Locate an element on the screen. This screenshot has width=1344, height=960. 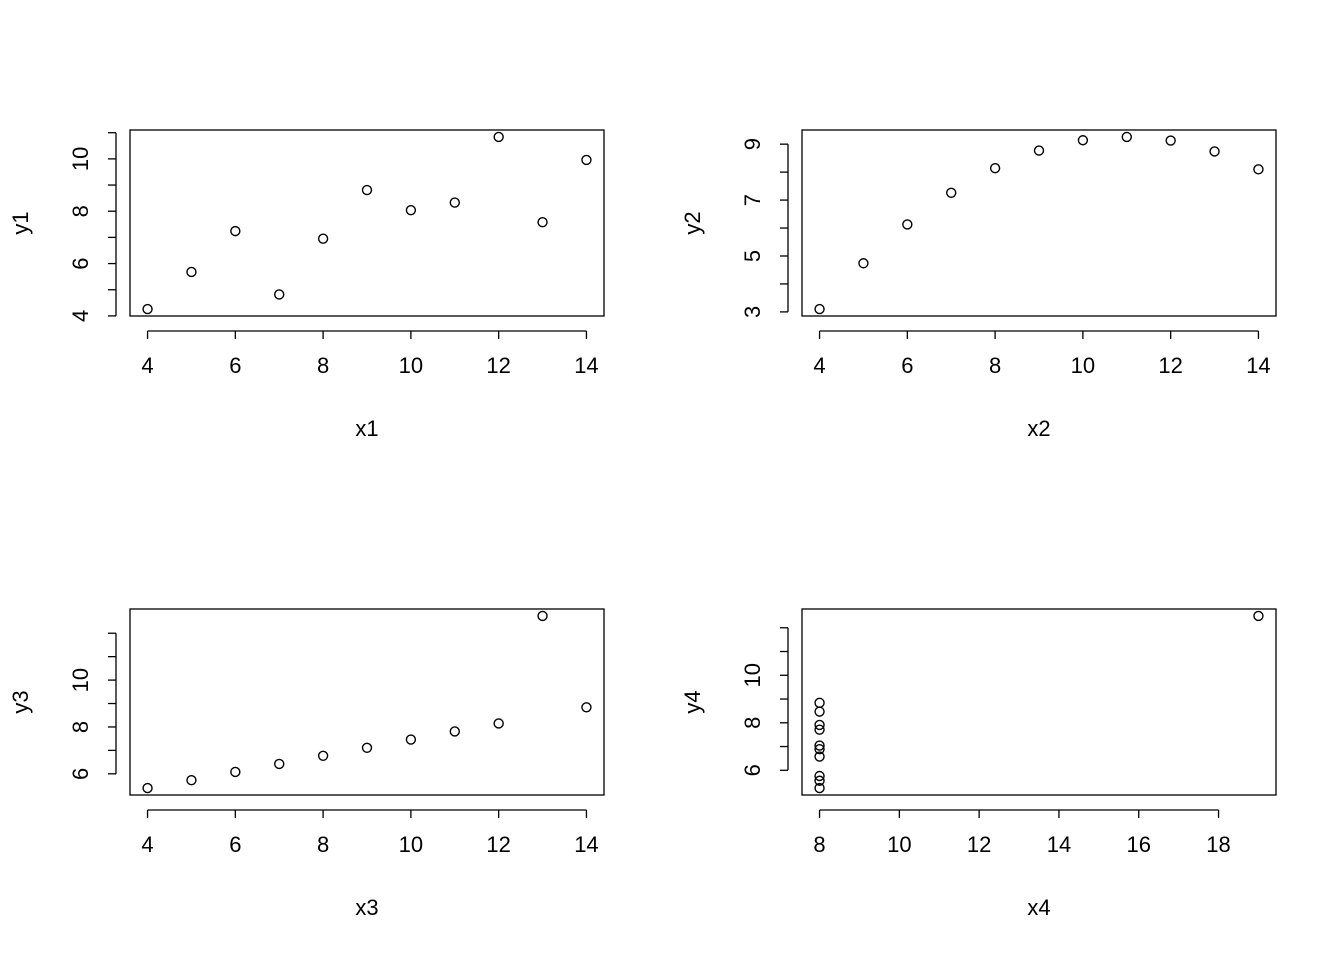
y-tick-label: 3 is located at coordinates (752, 312).